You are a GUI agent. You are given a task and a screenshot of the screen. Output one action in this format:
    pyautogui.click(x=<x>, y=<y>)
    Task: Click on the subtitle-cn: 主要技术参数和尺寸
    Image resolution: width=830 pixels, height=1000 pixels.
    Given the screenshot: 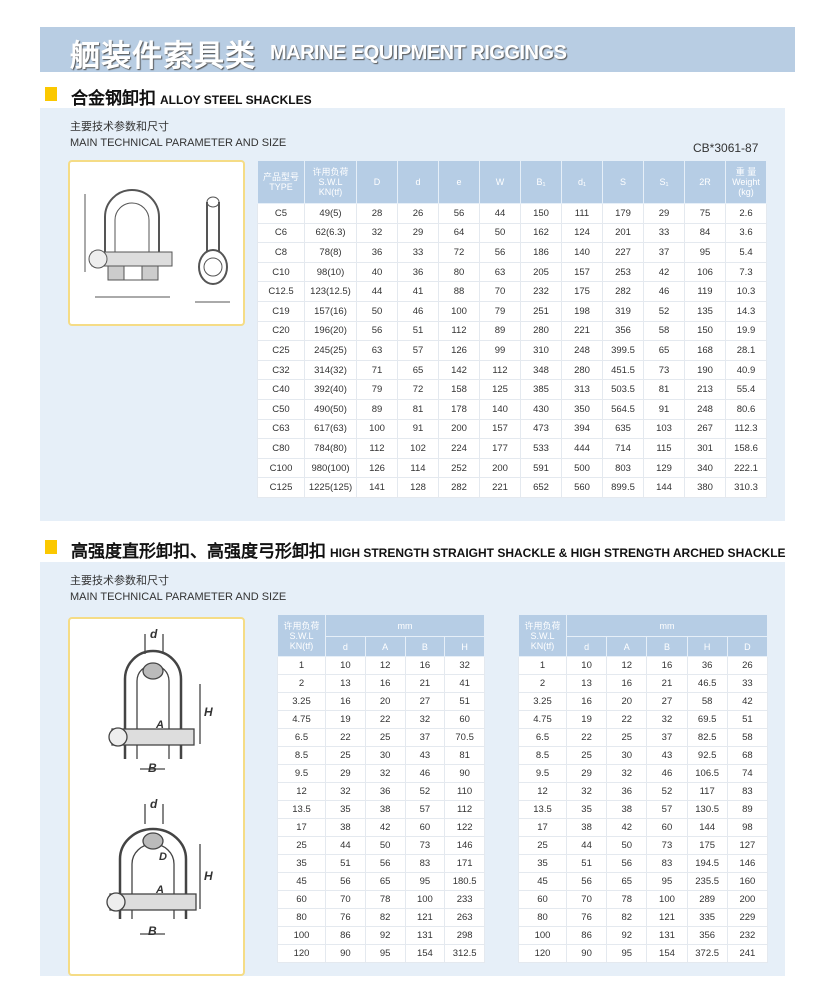 What is the action you would take?
    pyautogui.click(x=119, y=581)
    